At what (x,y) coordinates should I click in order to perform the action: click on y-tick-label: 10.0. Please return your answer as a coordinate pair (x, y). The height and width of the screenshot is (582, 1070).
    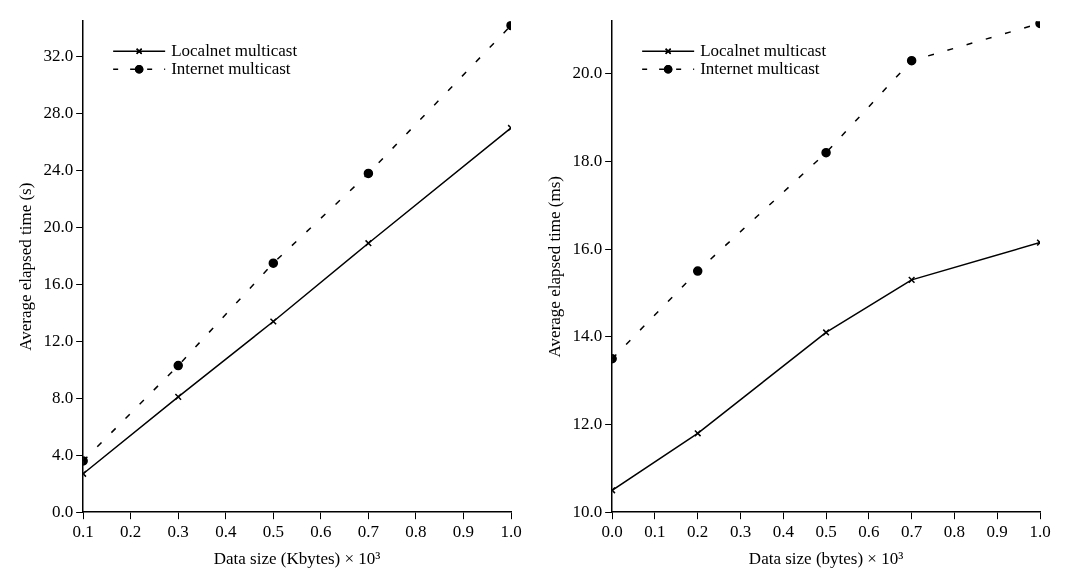
    Looking at the image, I should click on (587, 511).